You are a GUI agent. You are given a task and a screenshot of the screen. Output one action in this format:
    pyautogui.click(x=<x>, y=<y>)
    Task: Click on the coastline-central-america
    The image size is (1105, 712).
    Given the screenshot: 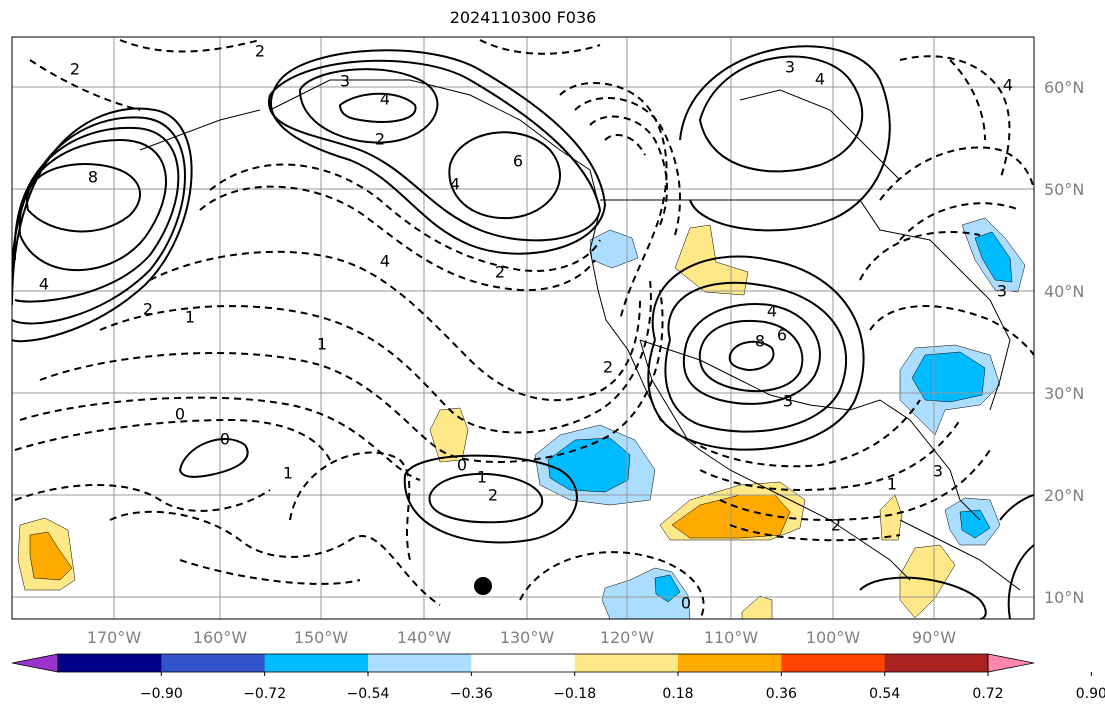 What is the action you would take?
    pyautogui.click(x=960, y=555)
    